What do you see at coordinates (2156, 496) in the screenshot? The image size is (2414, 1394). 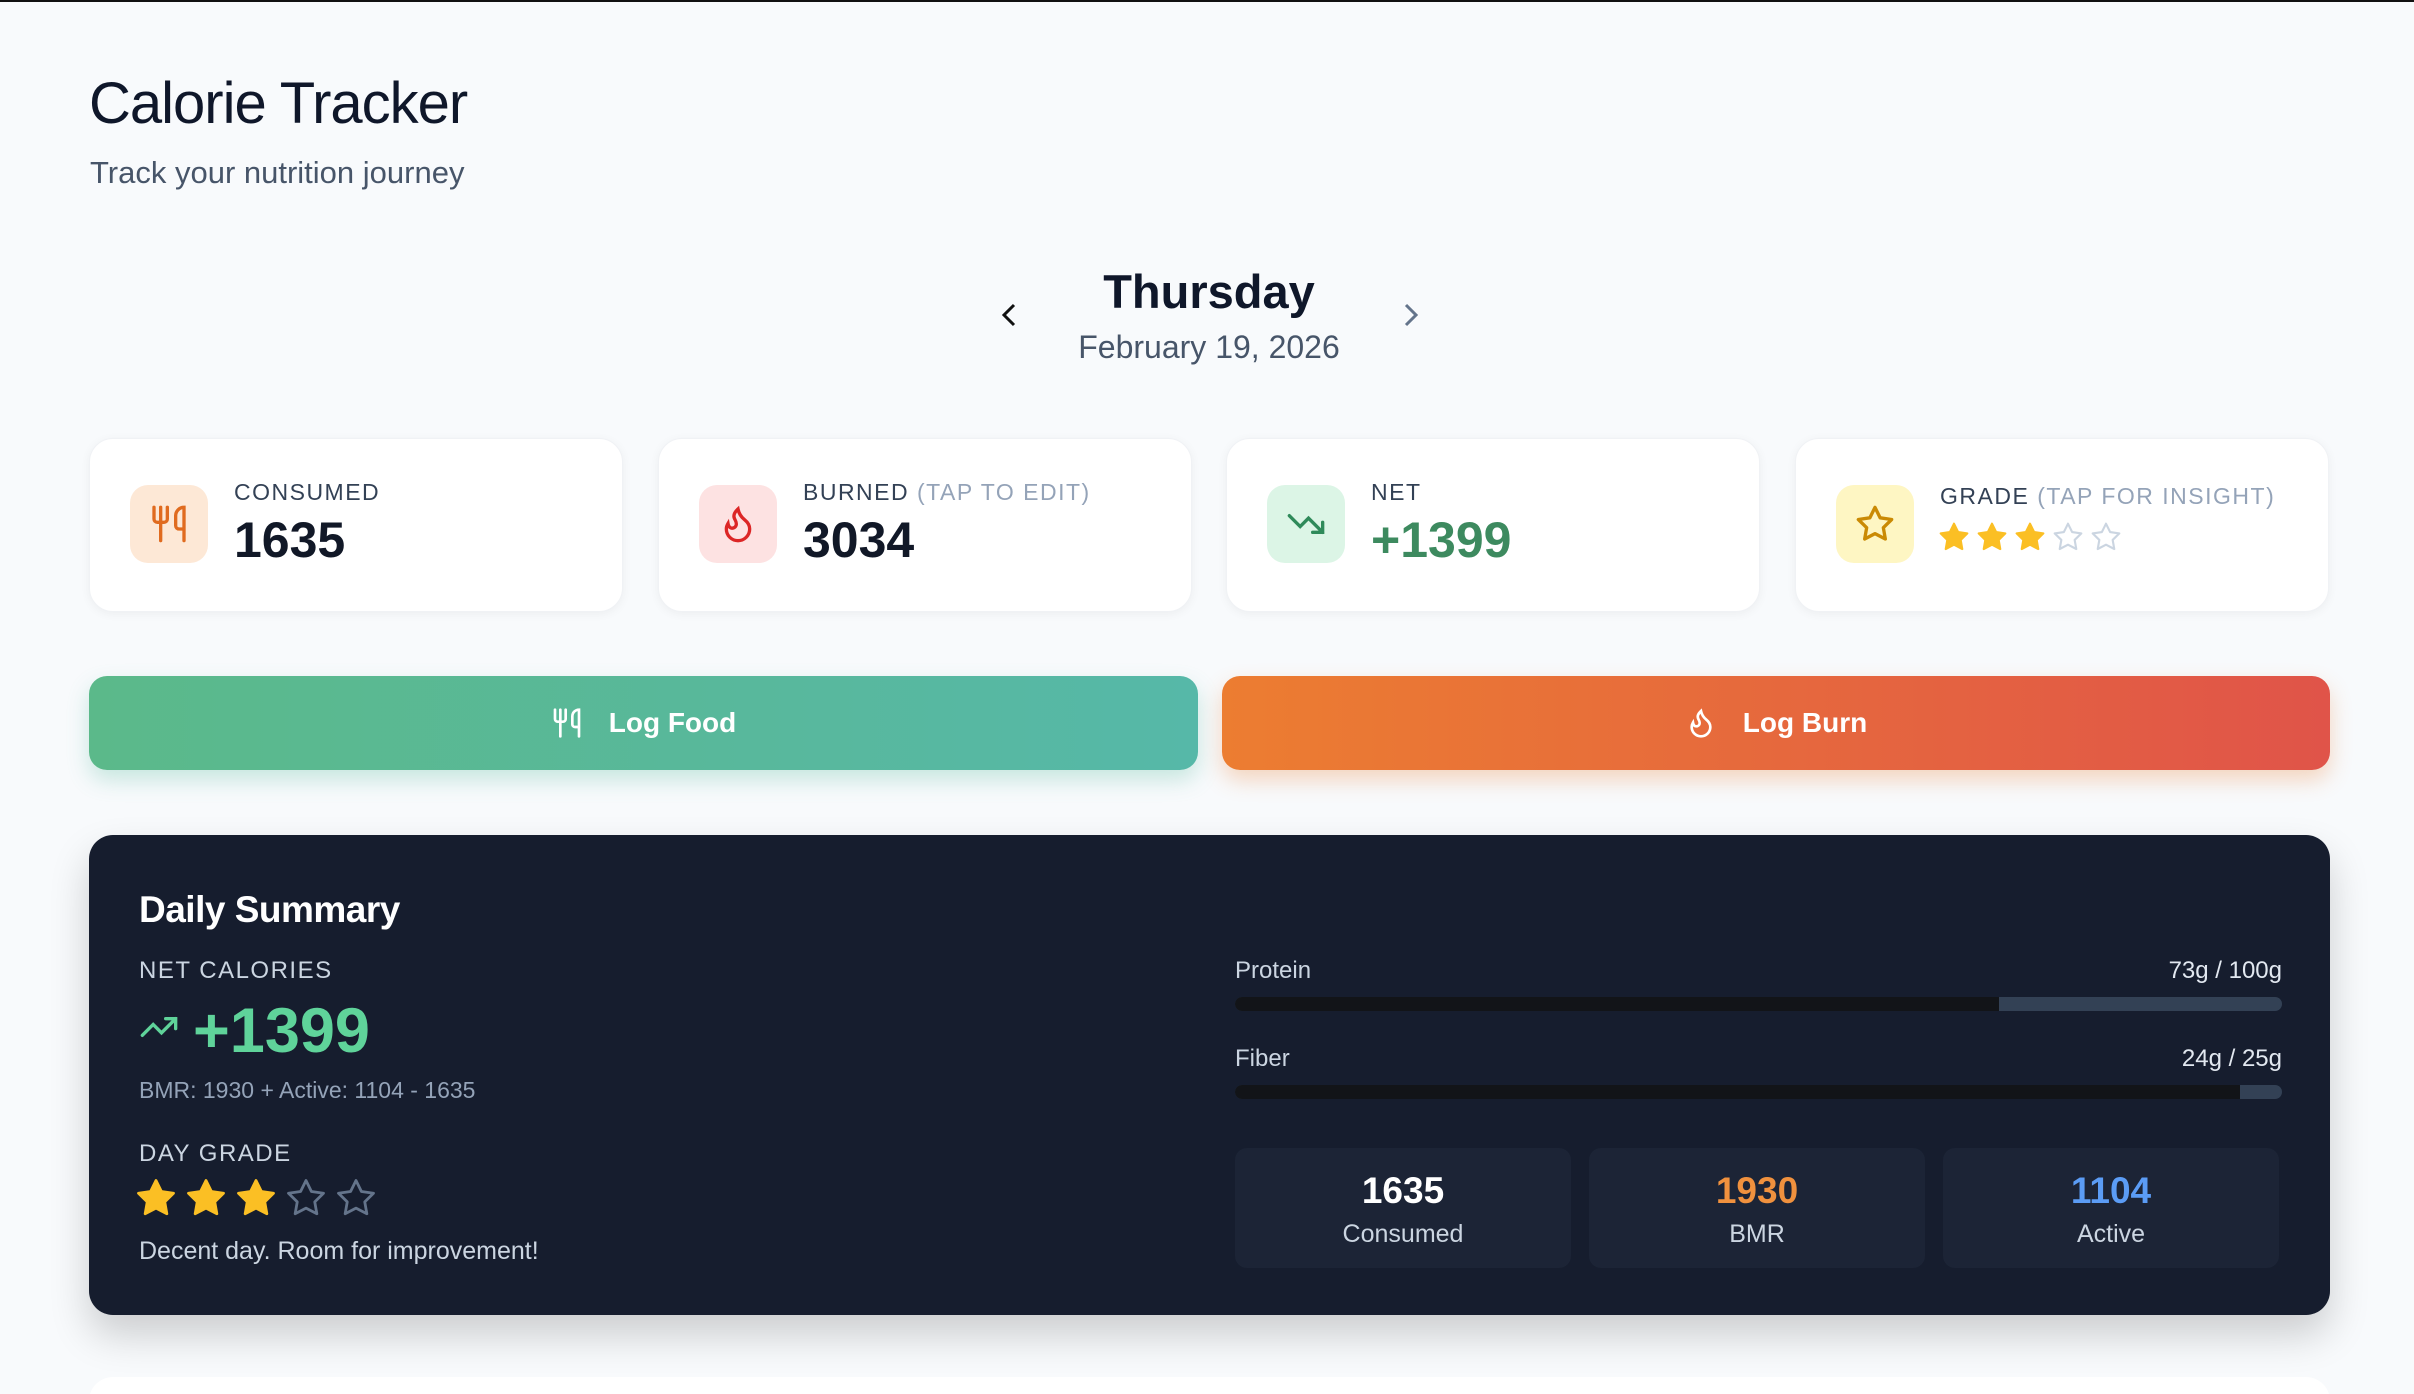 I see `stat-hint: (TAP FOR INSIGHT)` at bounding box center [2156, 496].